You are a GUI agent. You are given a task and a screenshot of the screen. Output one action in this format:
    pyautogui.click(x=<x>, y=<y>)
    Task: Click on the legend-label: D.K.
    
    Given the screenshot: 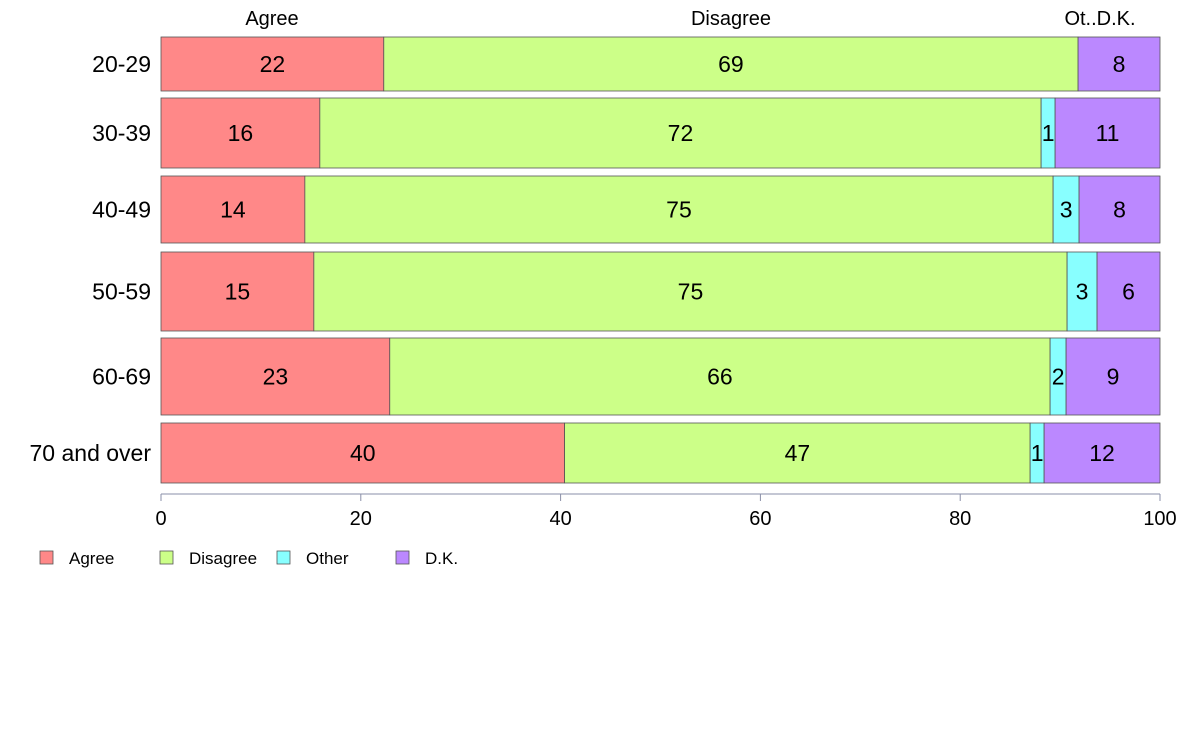 What is the action you would take?
    pyautogui.click(x=441, y=558)
    